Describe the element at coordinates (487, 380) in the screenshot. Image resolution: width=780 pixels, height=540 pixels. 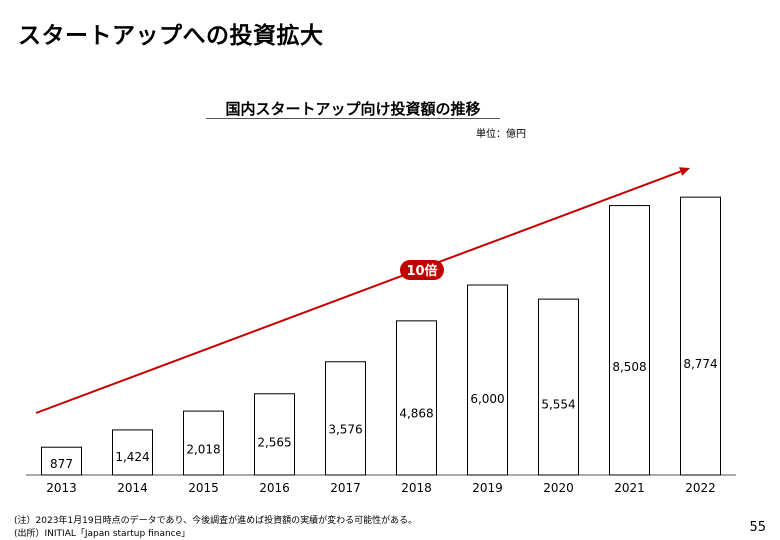
I see `bar-2019` at that location.